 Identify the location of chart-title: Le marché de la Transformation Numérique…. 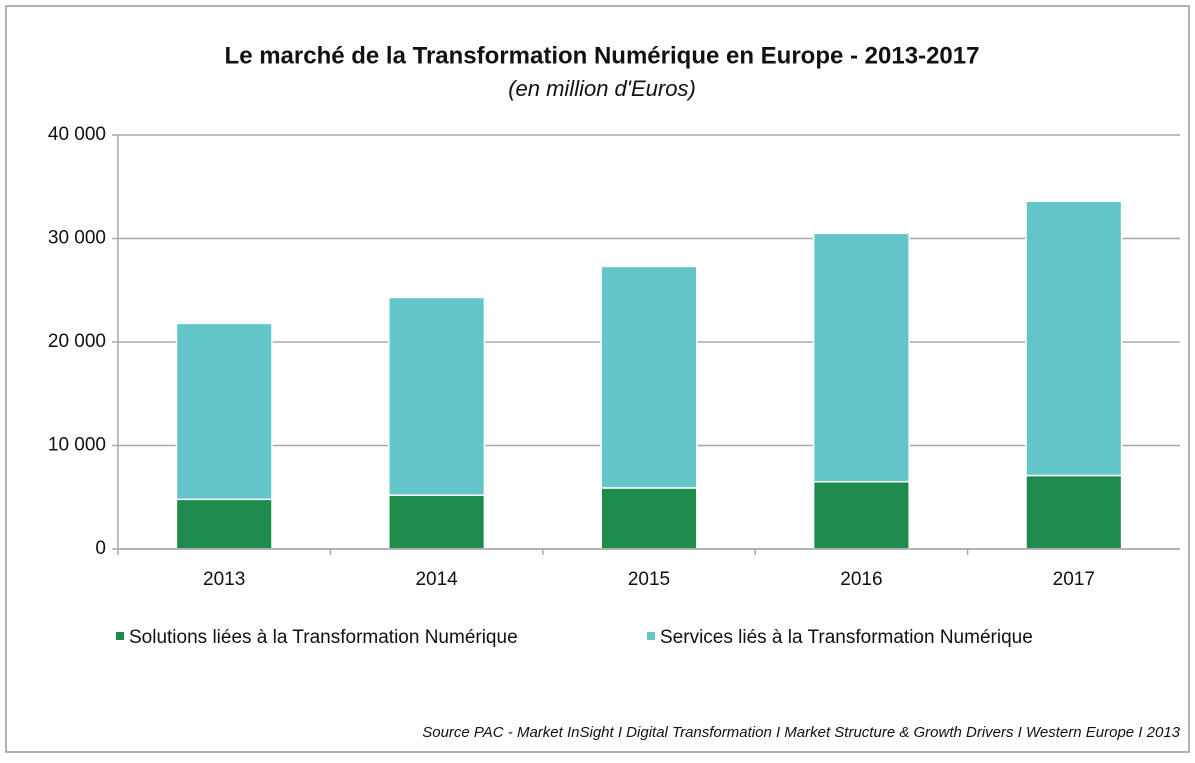
(602, 55).